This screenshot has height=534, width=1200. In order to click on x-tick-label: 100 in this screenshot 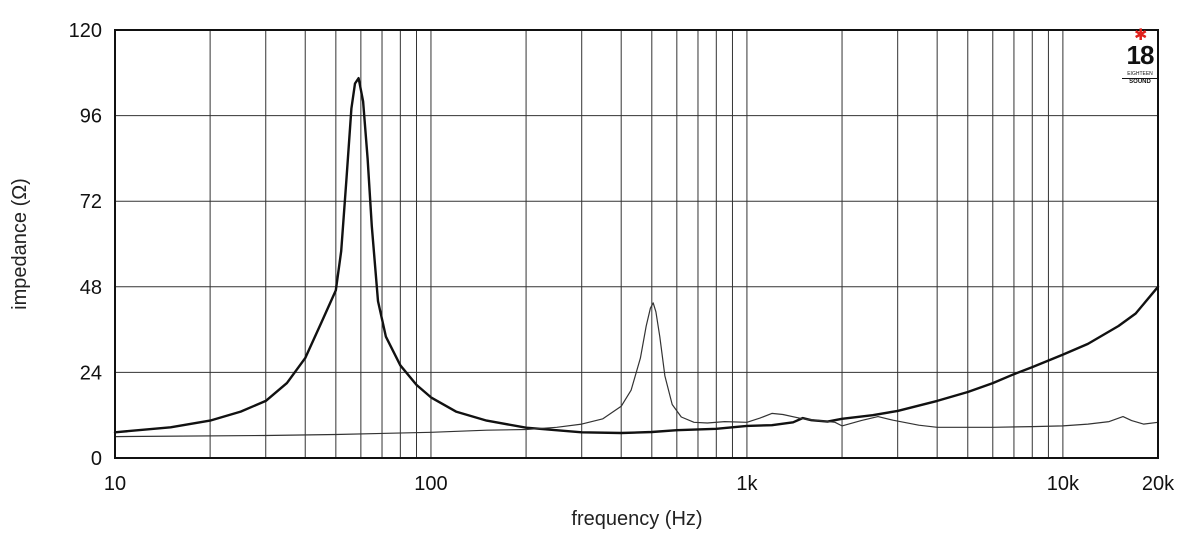, I will do `click(430, 484)`.